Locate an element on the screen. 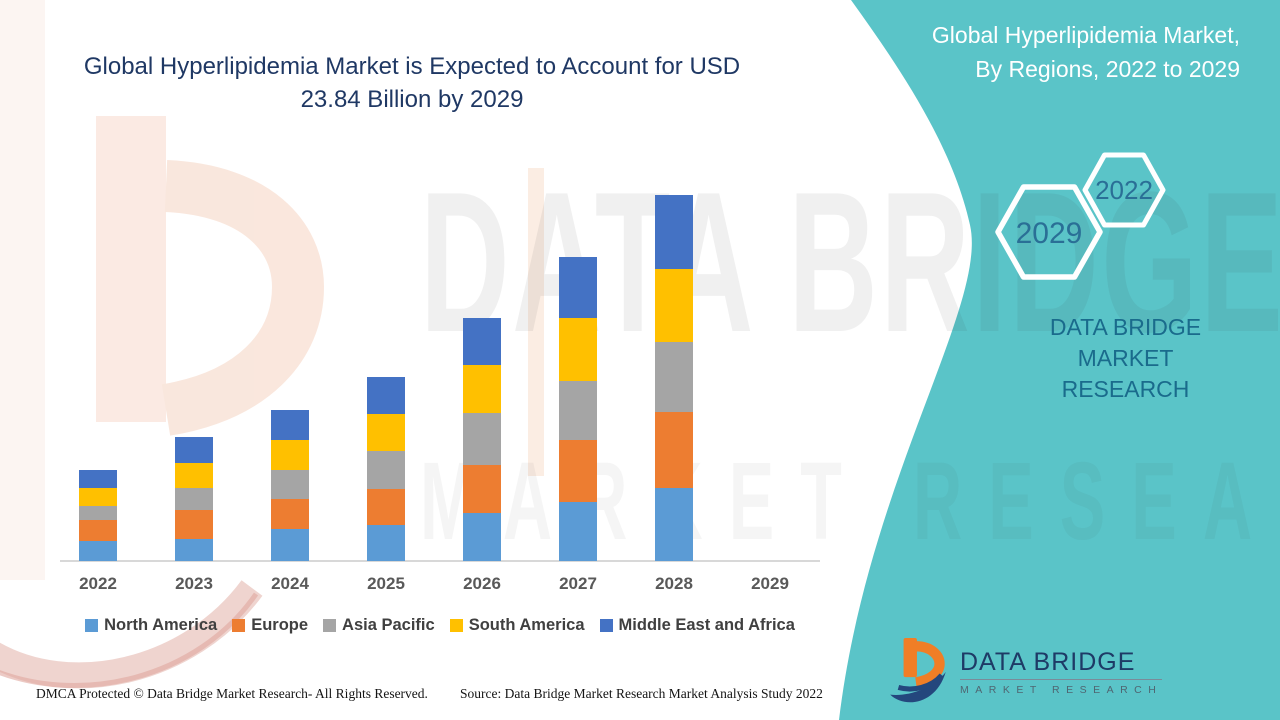 The image size is (1280, 720). bar-segment-south-america-2027 is located at coordinates (578, 349).